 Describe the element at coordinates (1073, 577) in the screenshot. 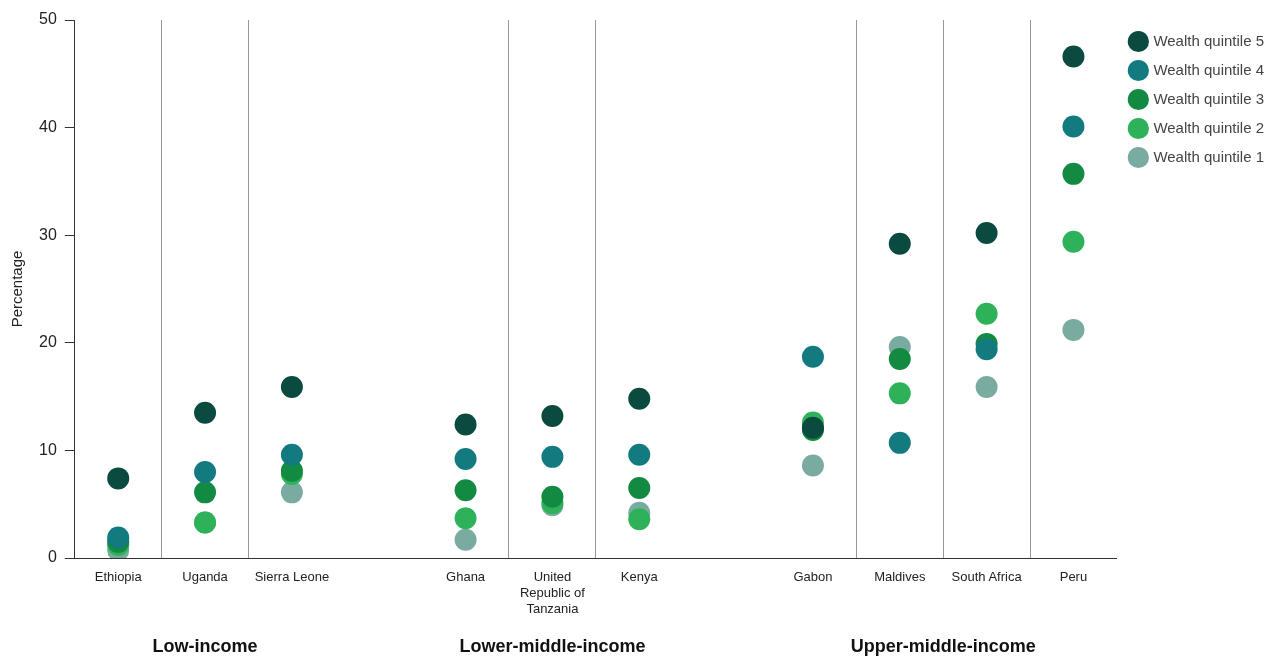

I see `x-tick-label: Peru` at that location.